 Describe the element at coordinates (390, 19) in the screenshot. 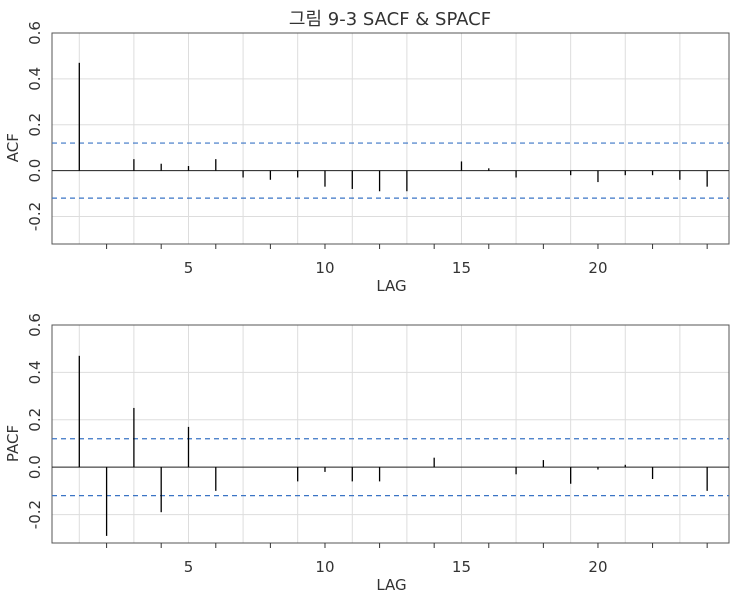

I see `chart-title: 그림 9-3 SACF & SPACF` at that location.